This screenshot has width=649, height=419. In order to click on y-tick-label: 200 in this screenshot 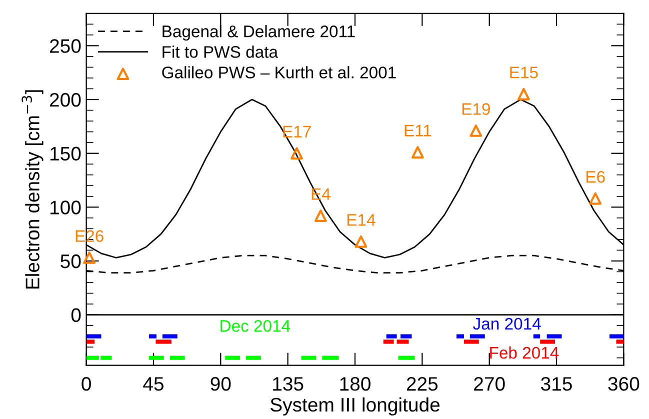, I will do `click(65, 99)`.